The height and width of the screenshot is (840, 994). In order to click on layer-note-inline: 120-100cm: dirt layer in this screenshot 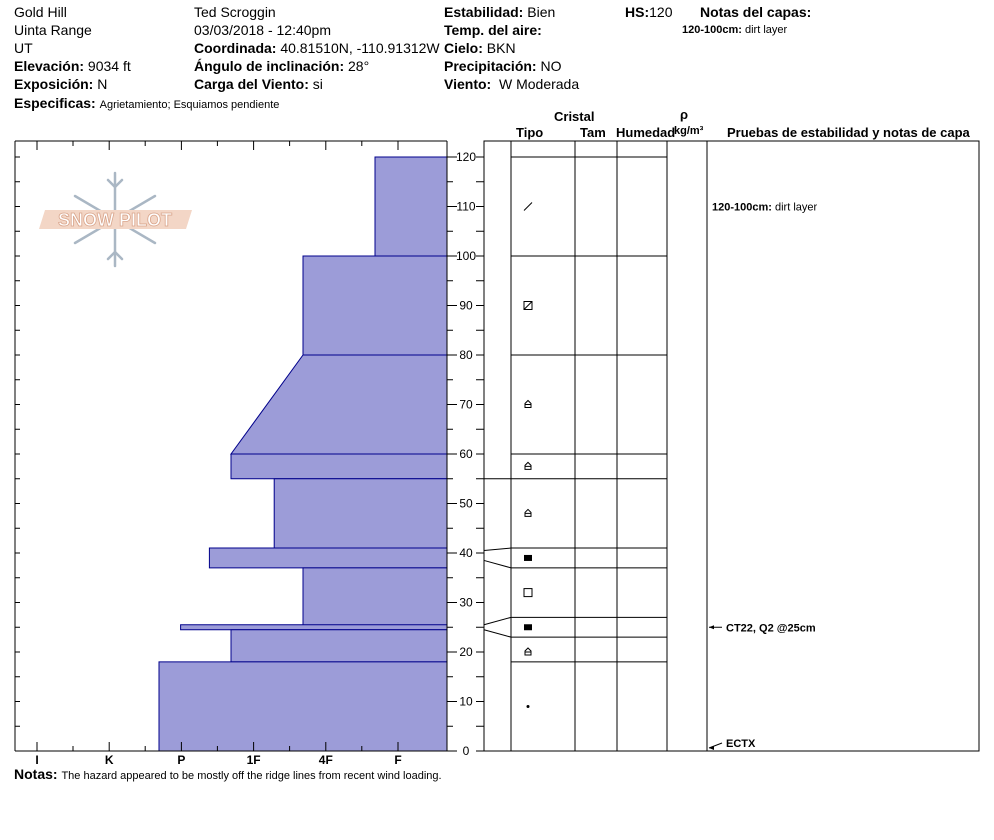, I will do `click(765, 208)`.